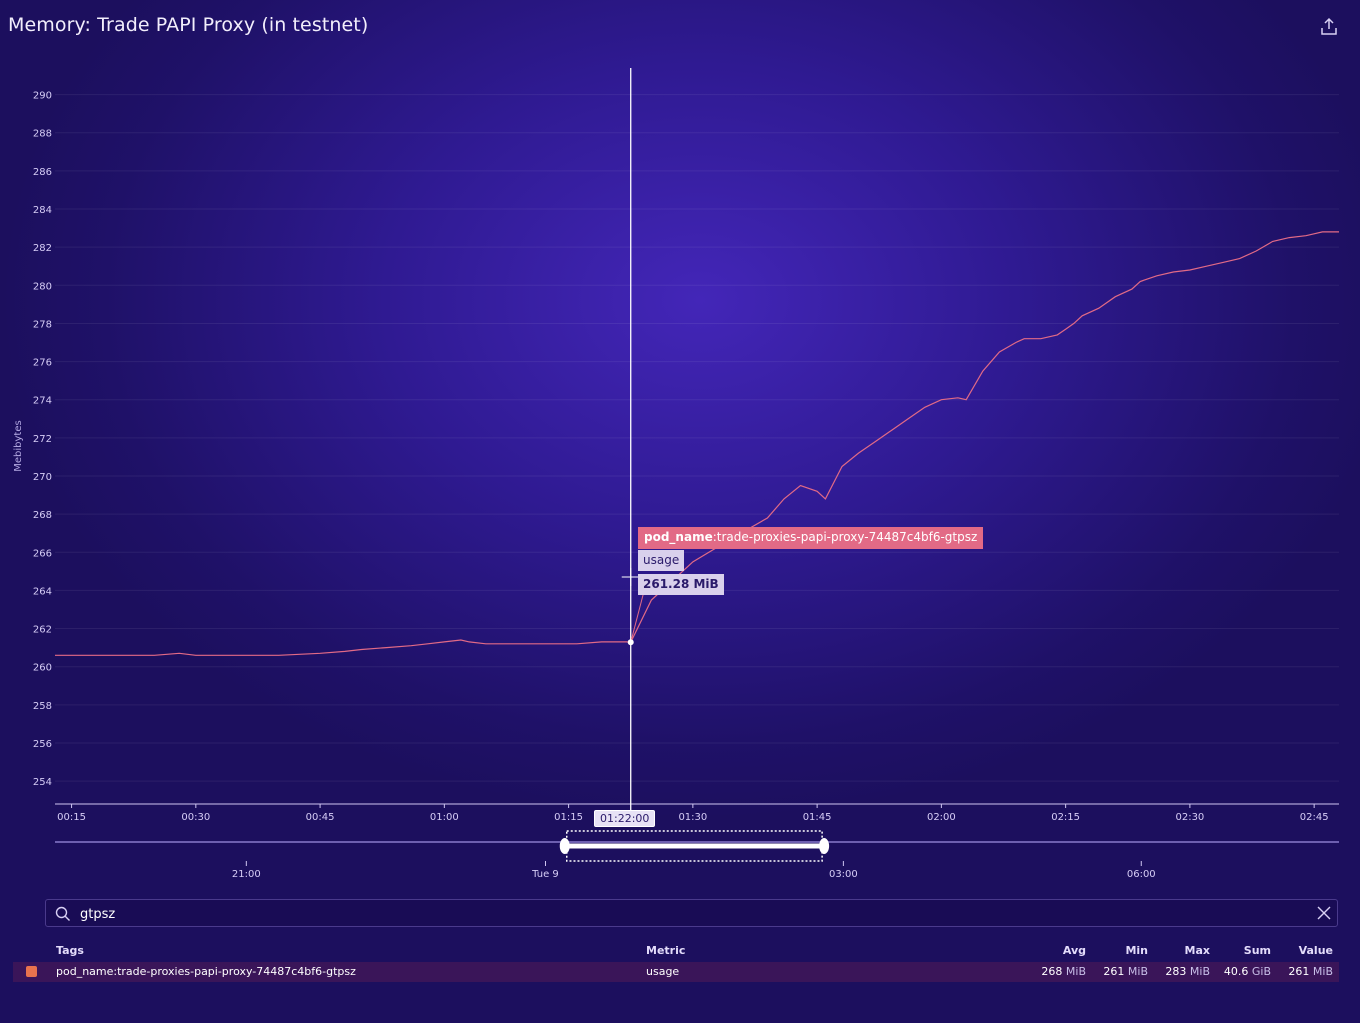 Image resolution: width=1360 pixels, height=1023 pixels. I want to click on y-tick-label: 286, so click(42, 172).